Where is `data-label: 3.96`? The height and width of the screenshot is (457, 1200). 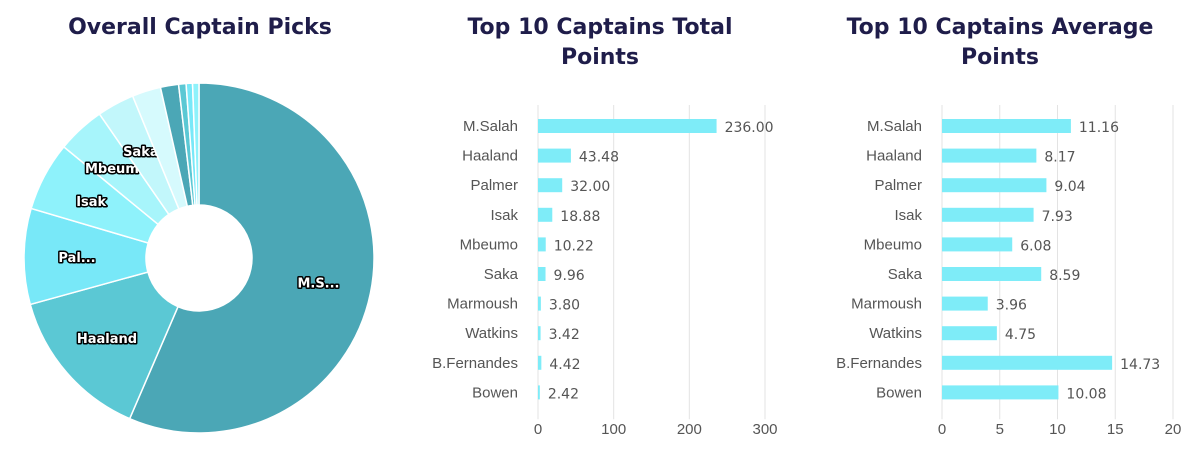 data-label: 3.96 is located at coordinates (1011, 306).